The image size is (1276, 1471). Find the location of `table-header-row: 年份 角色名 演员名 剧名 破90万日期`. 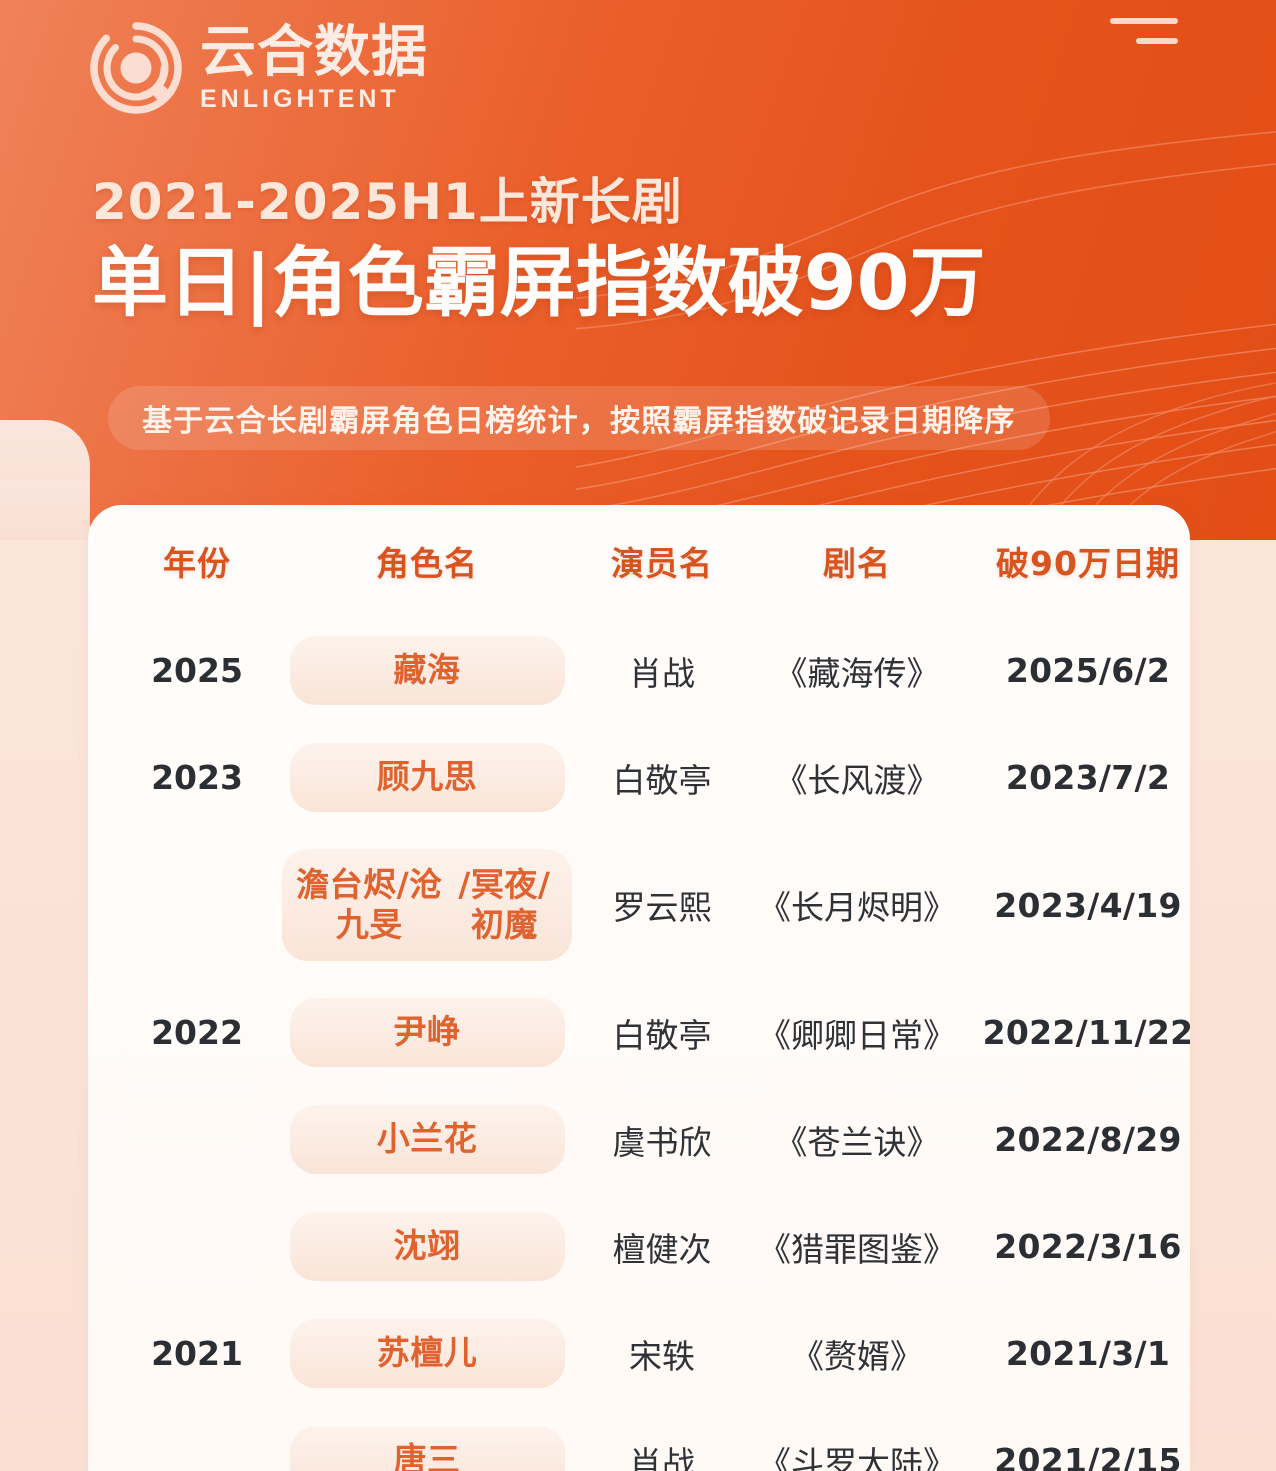

table-header-row: 年份 角色名 演员名 剧名 破90万日期 is located at coordinates (639, 561).